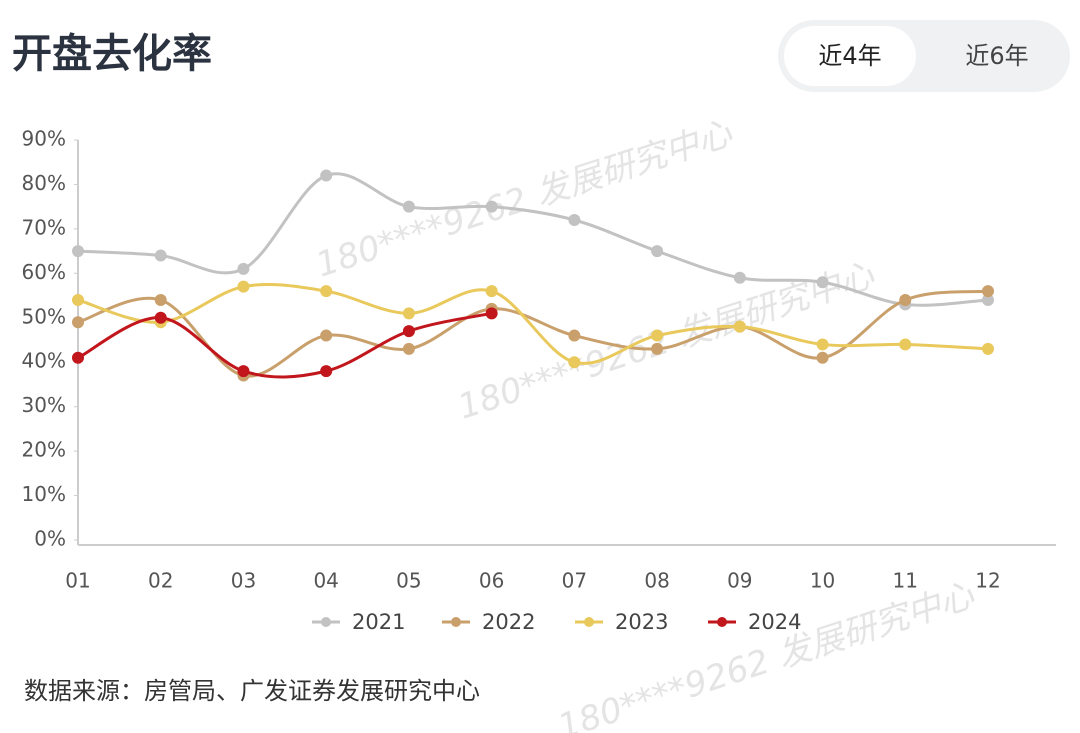  What do you see at coordinates (77, 581) in the screenshot?
I see `x-tick-label: 01` at bounding box center [77, 581].